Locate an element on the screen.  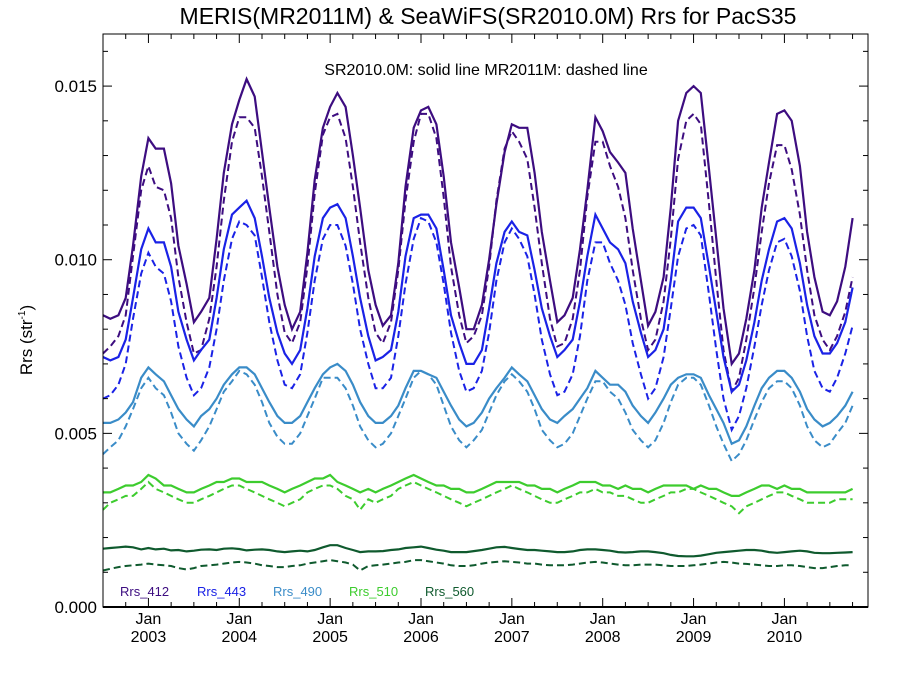
y-axis-label: Rrs (str-1) is located at coordinates (26, 340).